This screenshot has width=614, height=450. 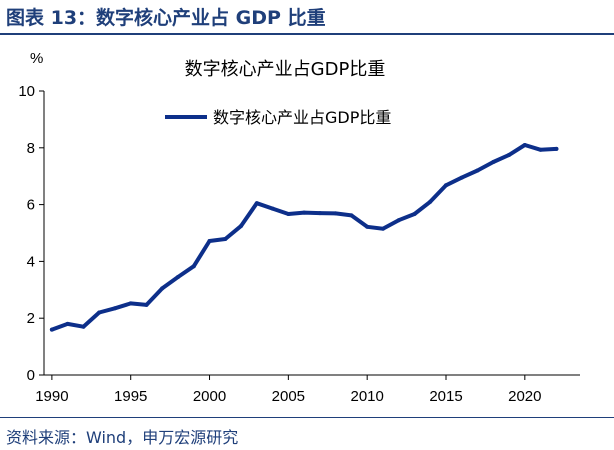 I want to click on x-tick-label: 2020, so click(x=524, y=396).